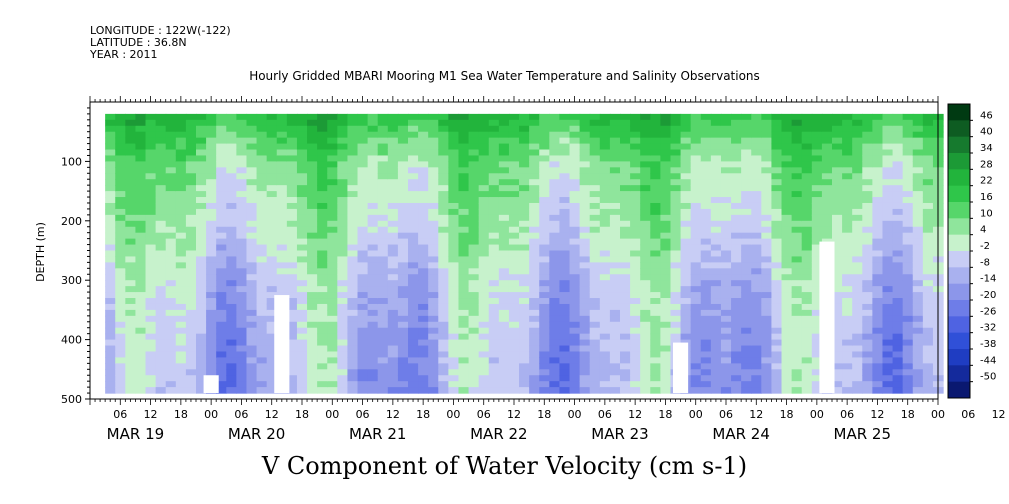  Describe the element at coordinates (959, 259) in the screenshot. I see `colorbar-swatch` at that location.